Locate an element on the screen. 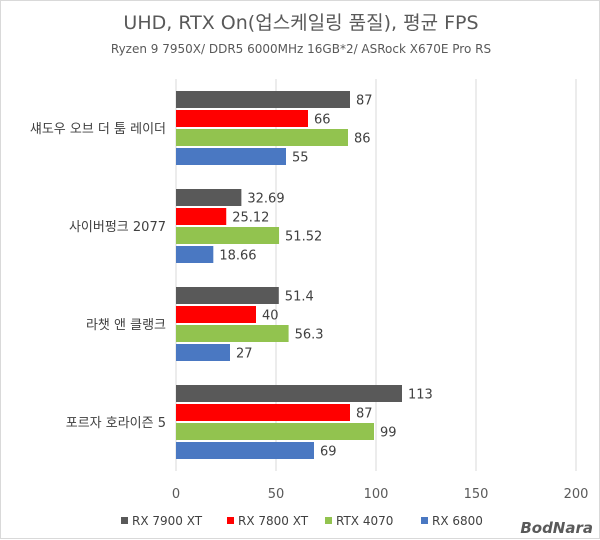 This screenshot has width=600, height=540. data-label: 18.66 is located at coordinates (237, 256).